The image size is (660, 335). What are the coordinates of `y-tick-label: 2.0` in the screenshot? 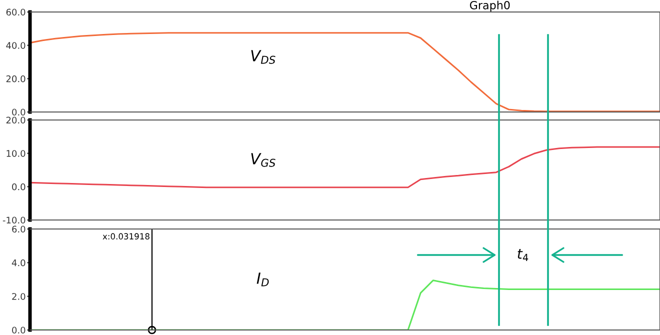 It's located at (19, 296).